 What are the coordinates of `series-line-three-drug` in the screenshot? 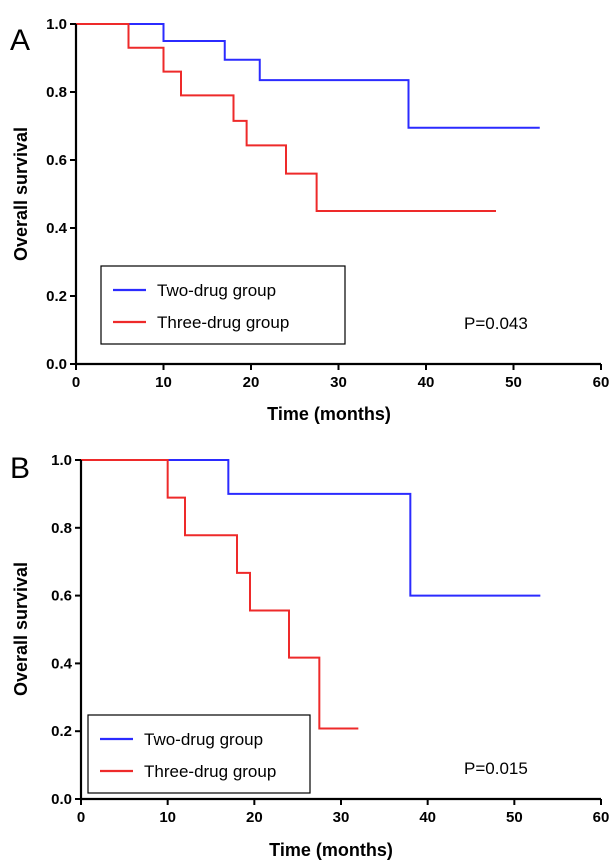 It's located at (220, 594).